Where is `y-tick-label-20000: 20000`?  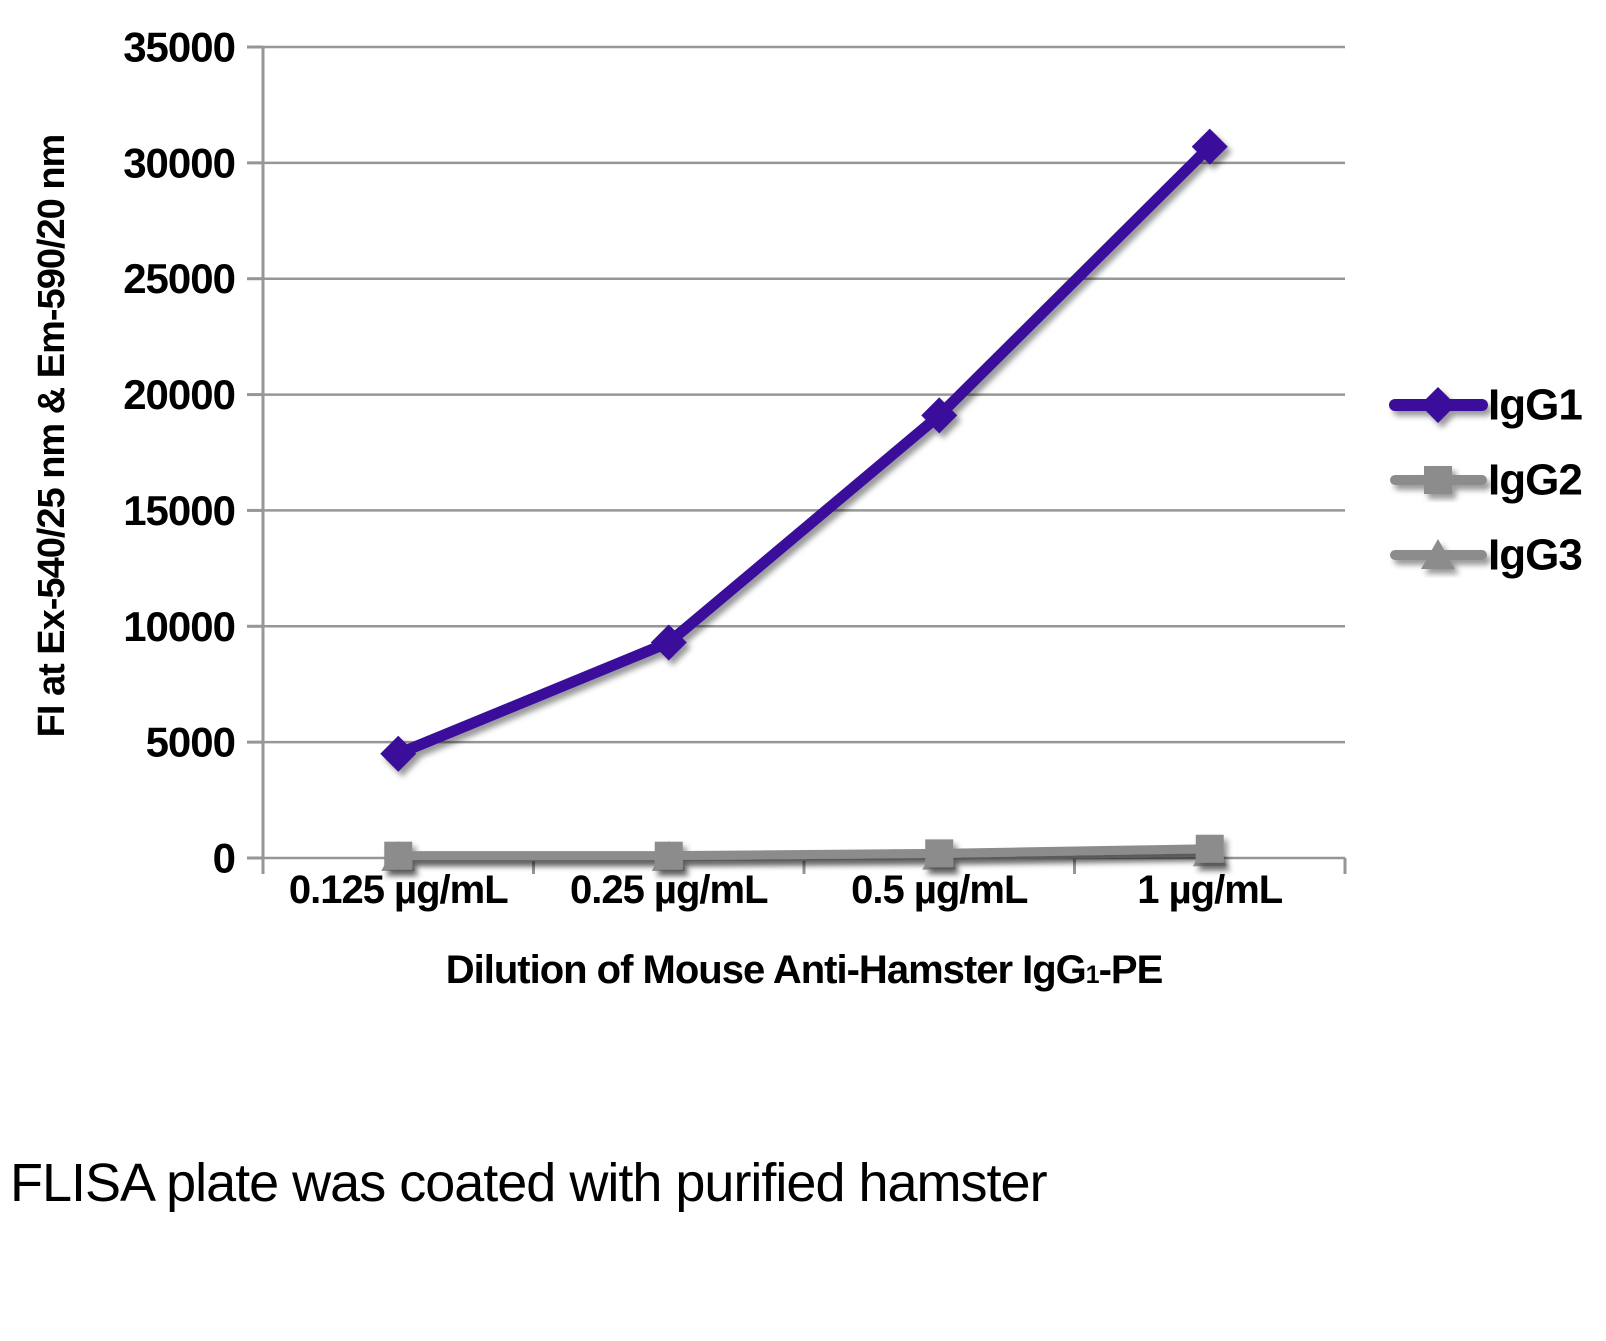
y-tick-label-20000: 20000 is located at coordinates (179, 394).